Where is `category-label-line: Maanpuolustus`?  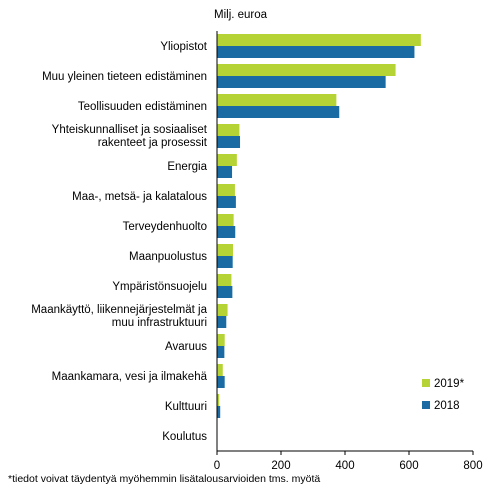
category-label-line: Maanpuolustus is located at coordinates (168, 257).